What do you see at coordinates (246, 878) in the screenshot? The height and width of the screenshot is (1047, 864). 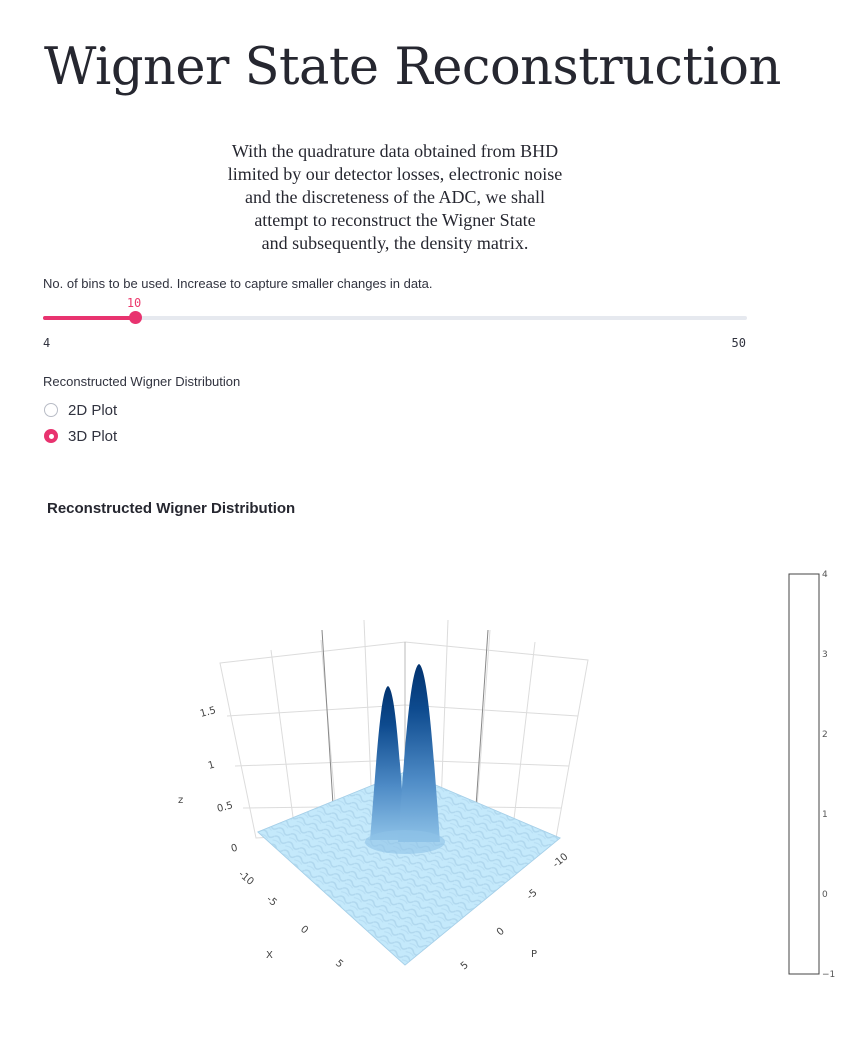 I see `x-tick: -10` at bounding box center [246, 878].